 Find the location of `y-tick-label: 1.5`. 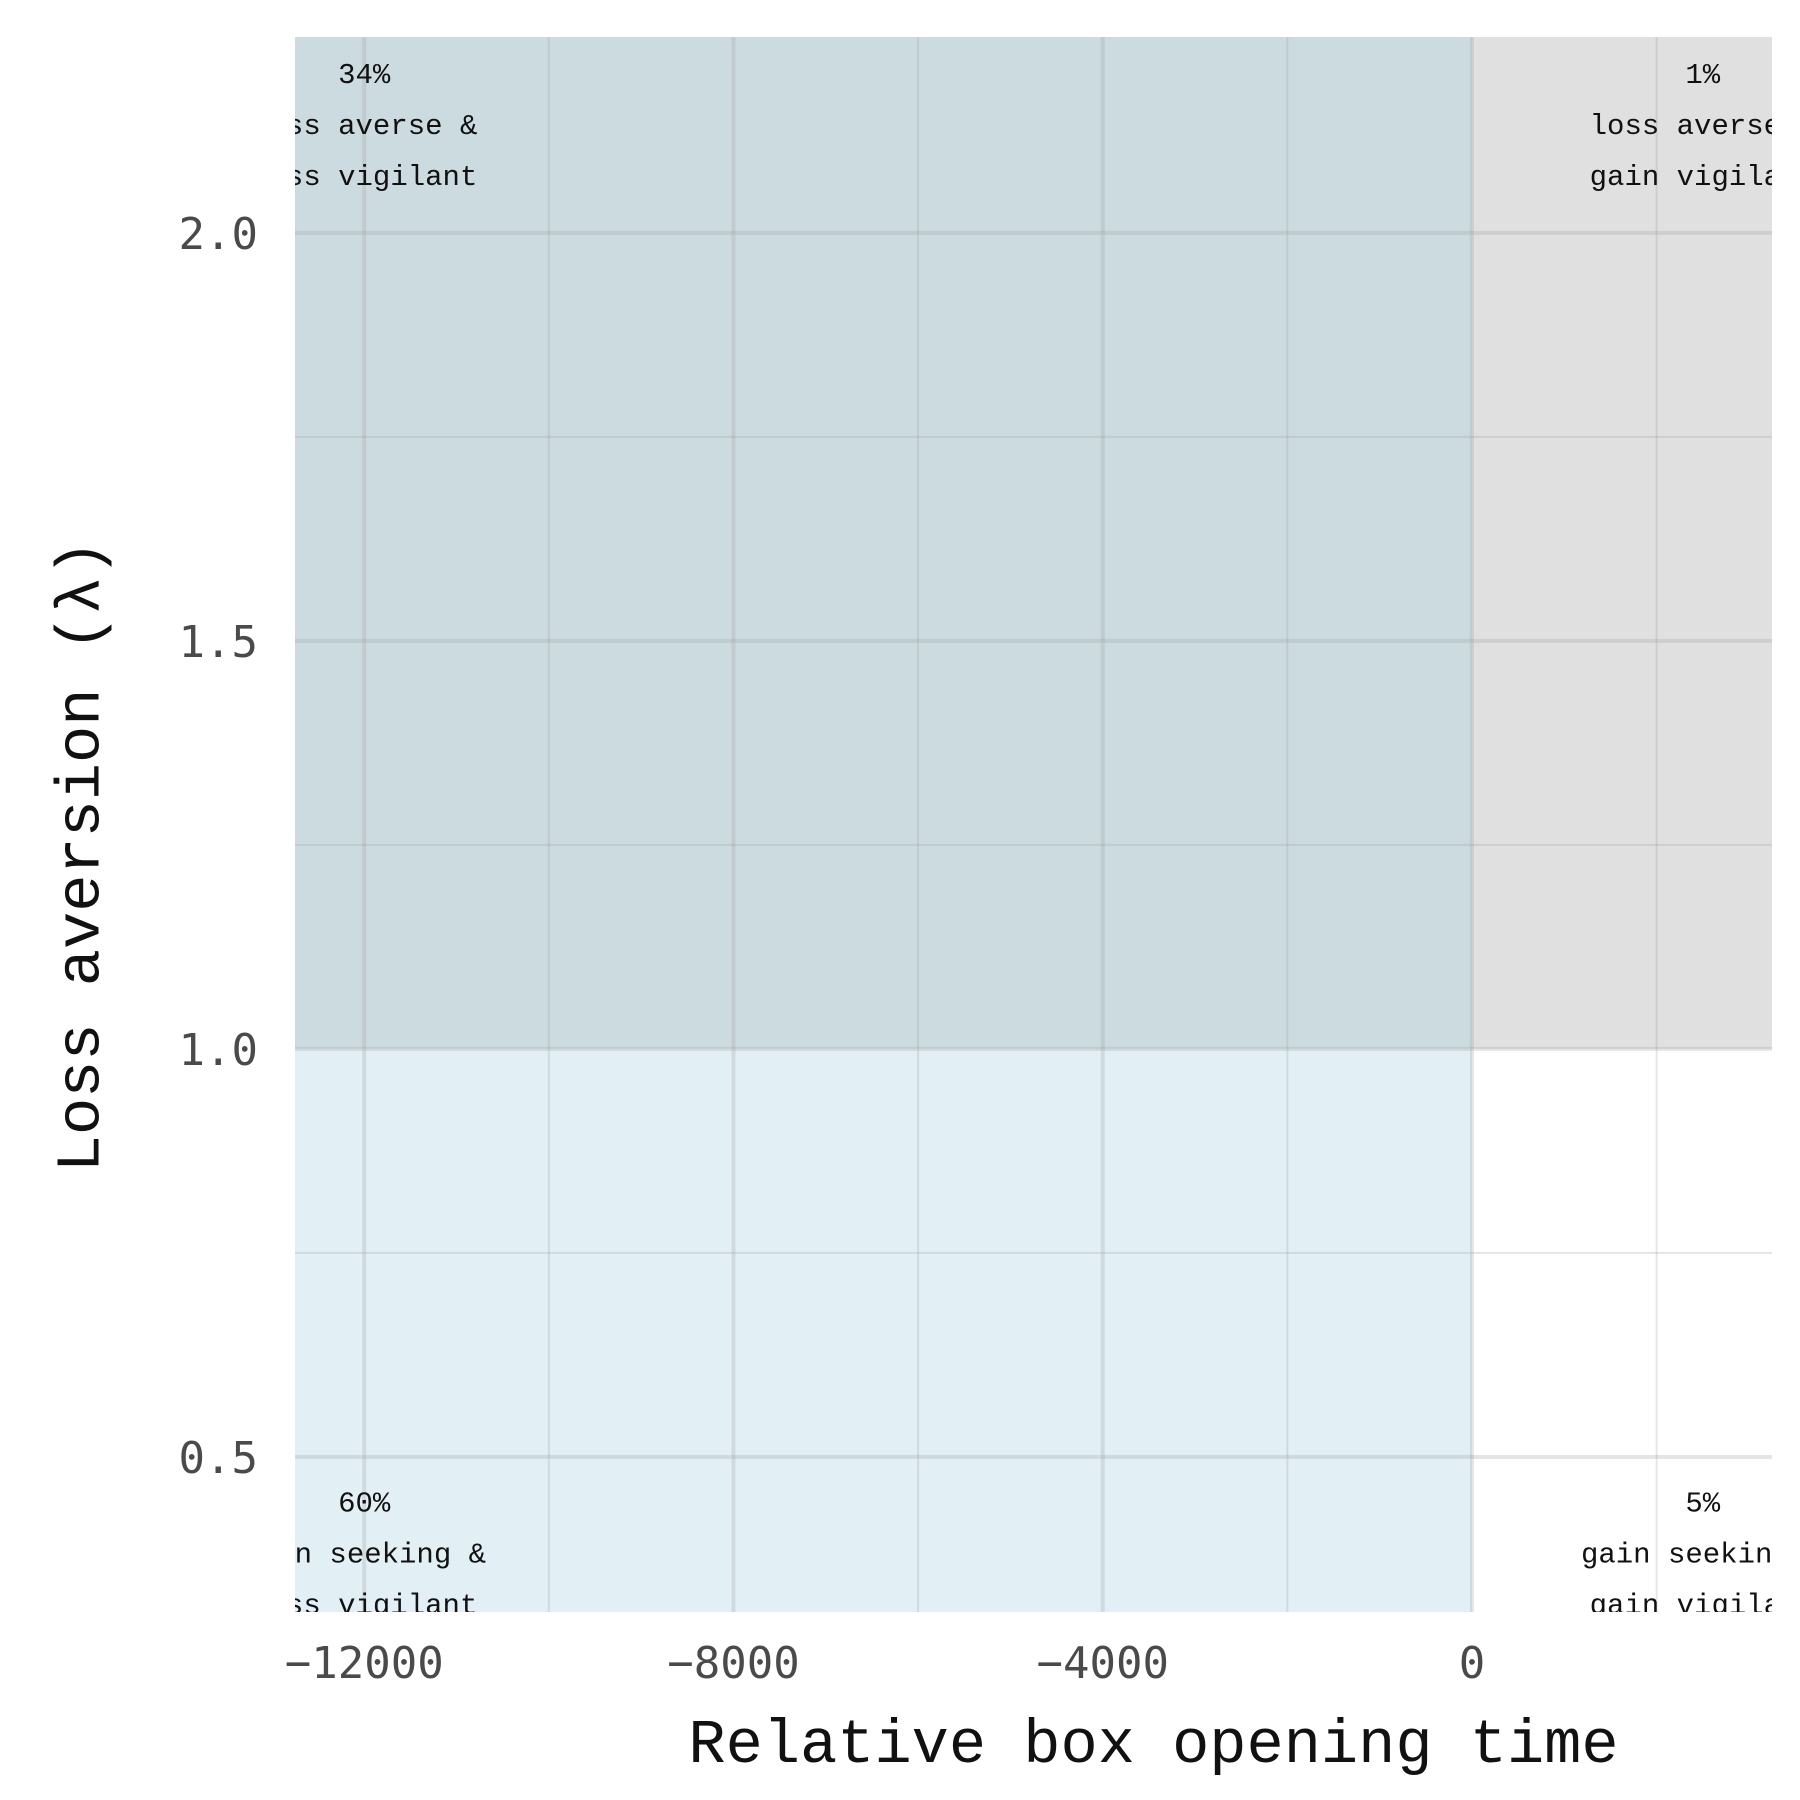

y-tick-label: 1.5 is located at coordinates (218, 642).